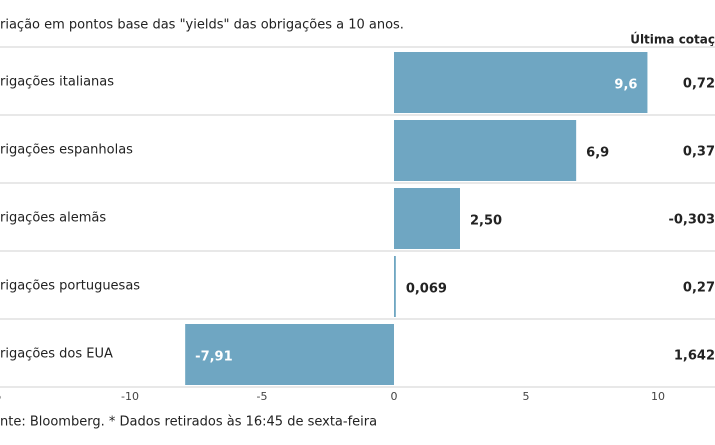  I want to click on value-label: 9,6, so click(625, 85).